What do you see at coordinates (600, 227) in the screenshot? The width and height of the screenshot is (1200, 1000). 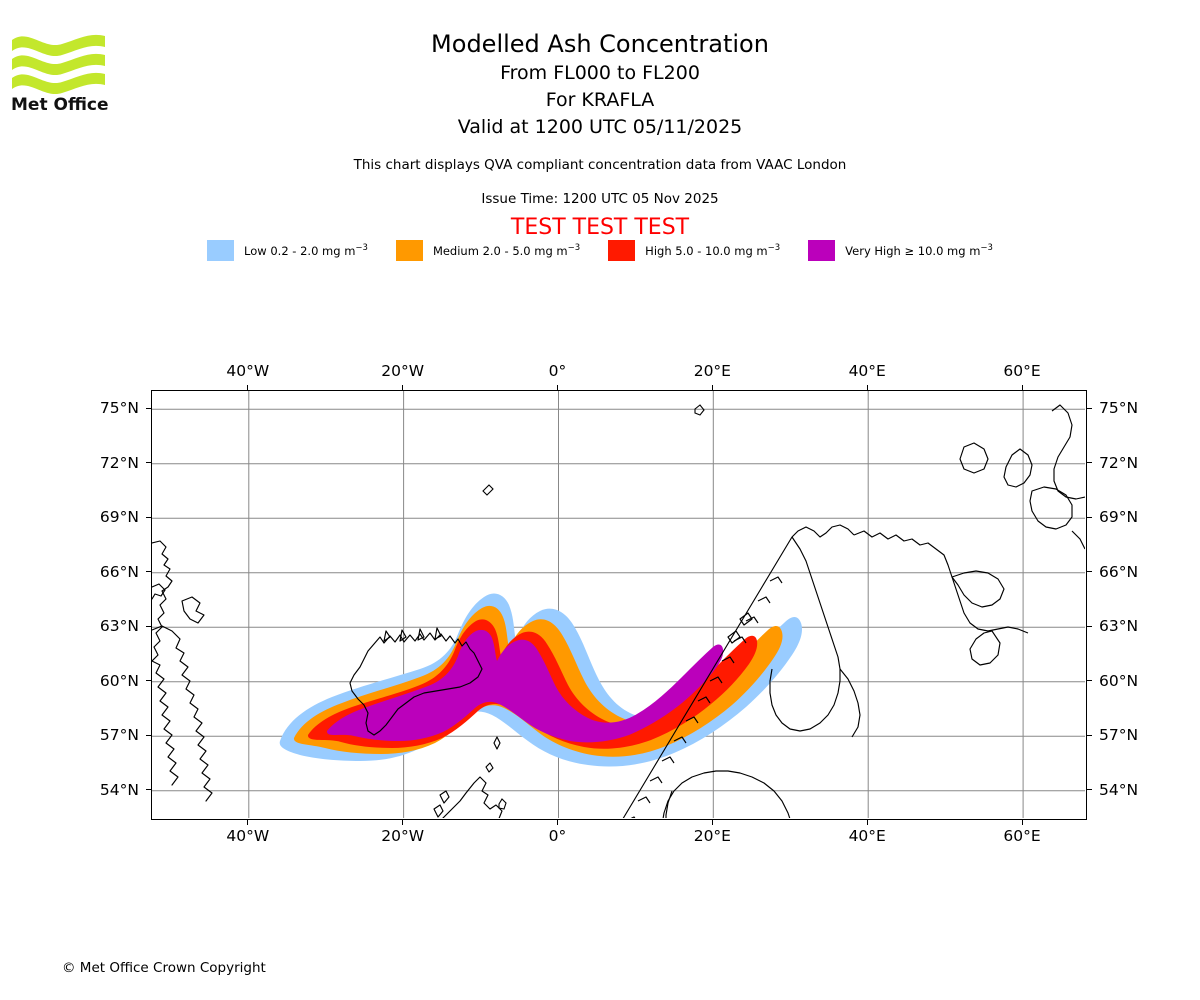 I see `test-banner: TEST TEST TEST` at bounding box center [600, 227].